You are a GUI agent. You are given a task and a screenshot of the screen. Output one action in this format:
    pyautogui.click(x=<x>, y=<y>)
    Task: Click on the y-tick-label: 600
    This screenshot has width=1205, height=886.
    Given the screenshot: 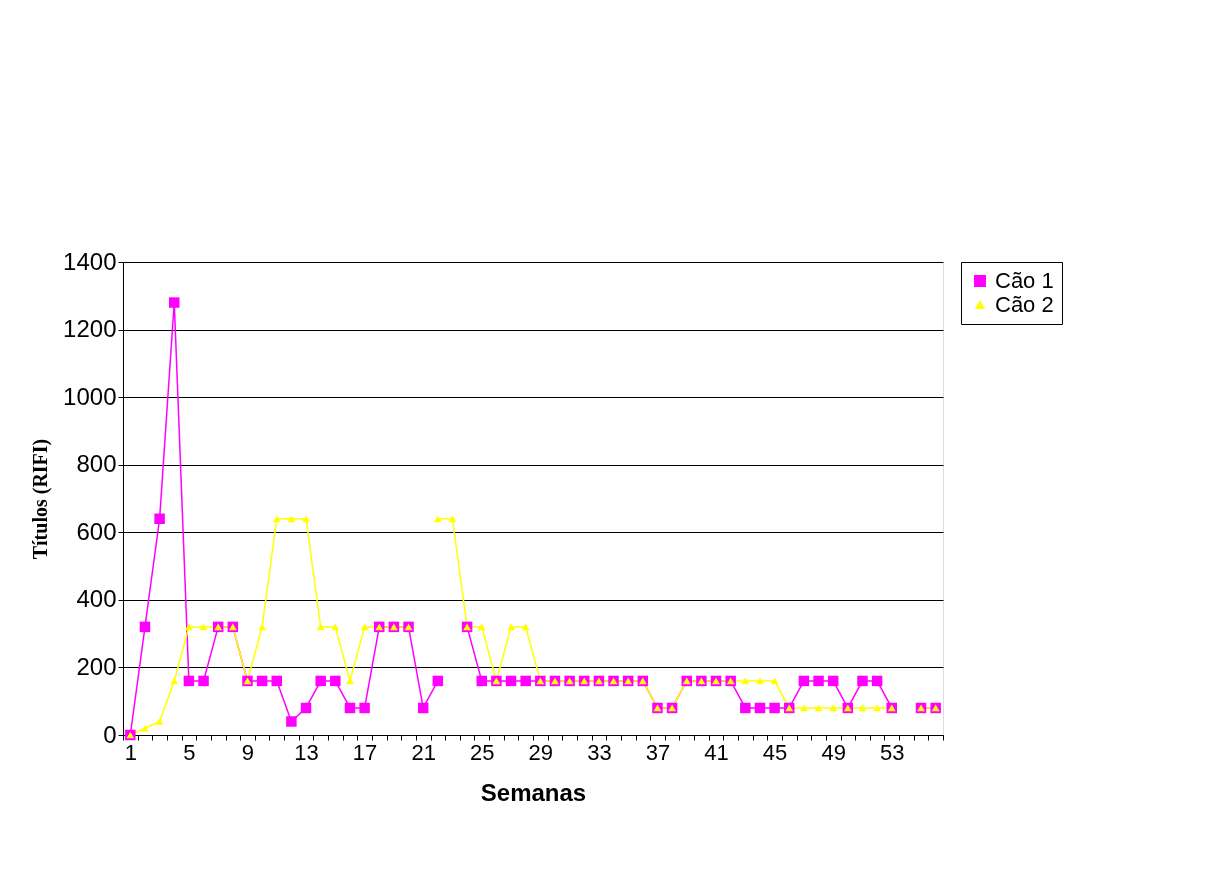 What is the action you would take?
    pyautogui.click(x=96, y=531)
    